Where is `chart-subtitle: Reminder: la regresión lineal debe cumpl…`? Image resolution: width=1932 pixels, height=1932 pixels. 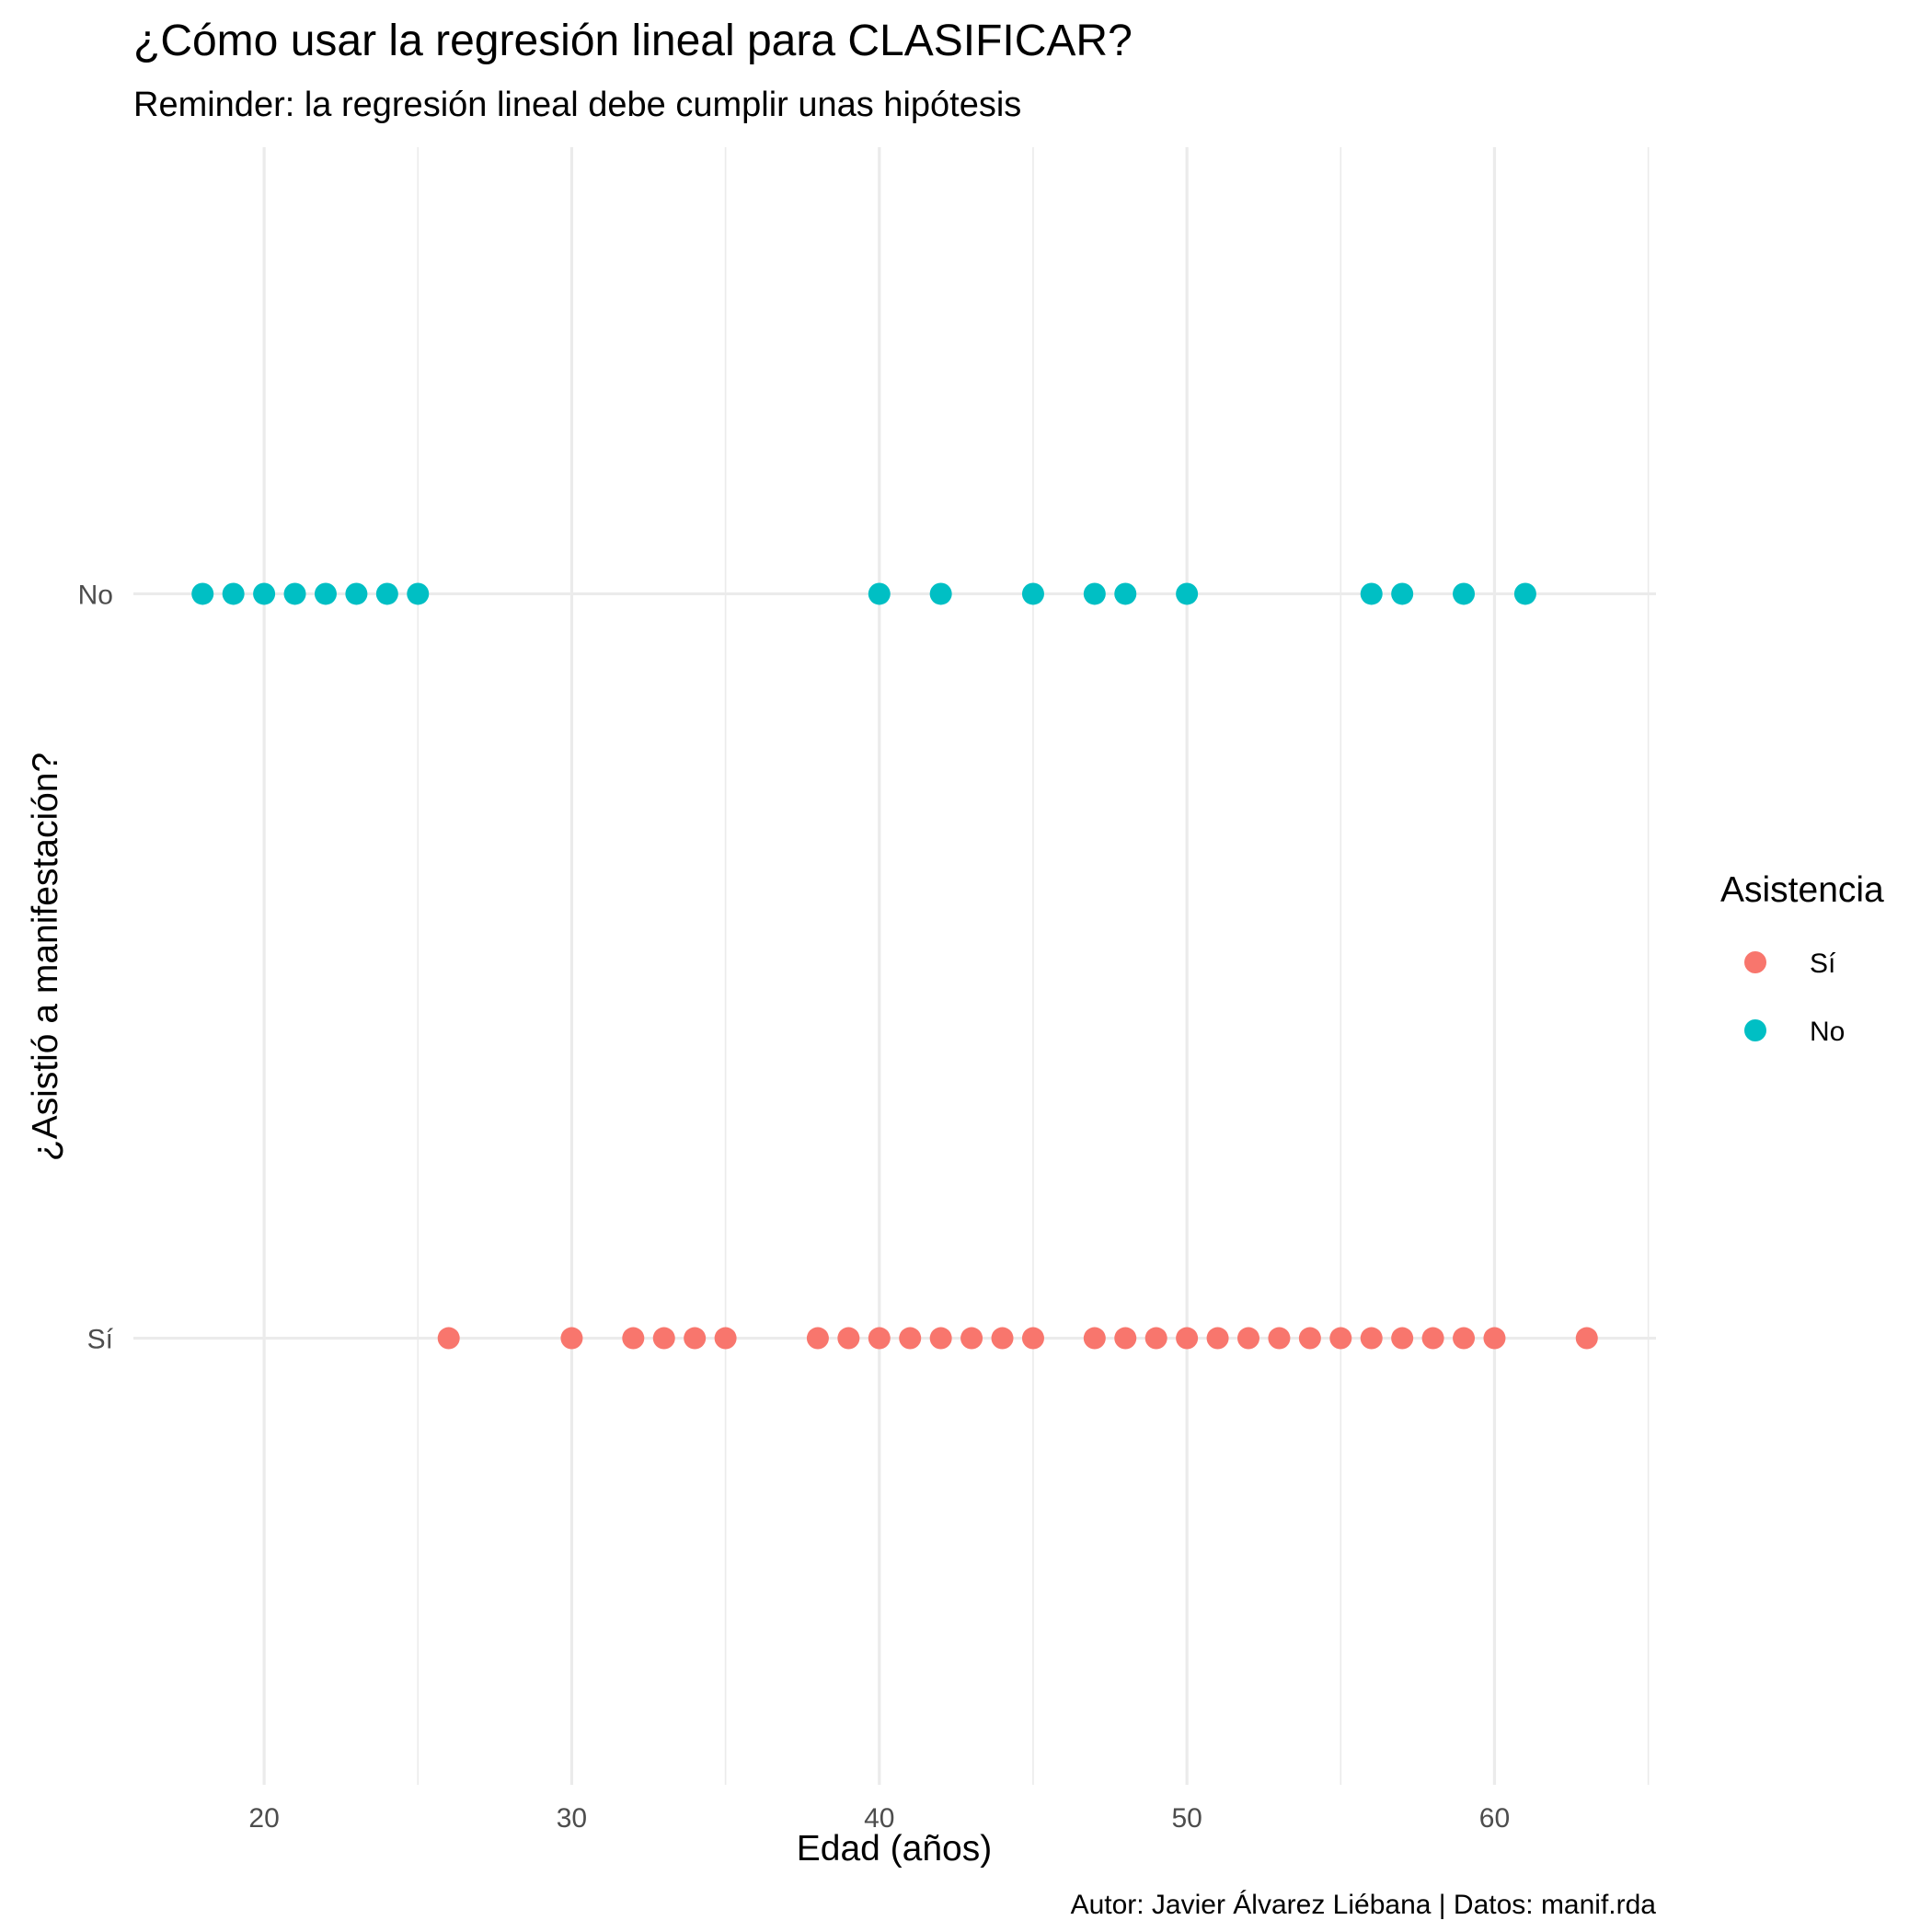
chart-subtitle: Reminder: la regresión lineal debe cumpl… is located at coordinates (577, 105).